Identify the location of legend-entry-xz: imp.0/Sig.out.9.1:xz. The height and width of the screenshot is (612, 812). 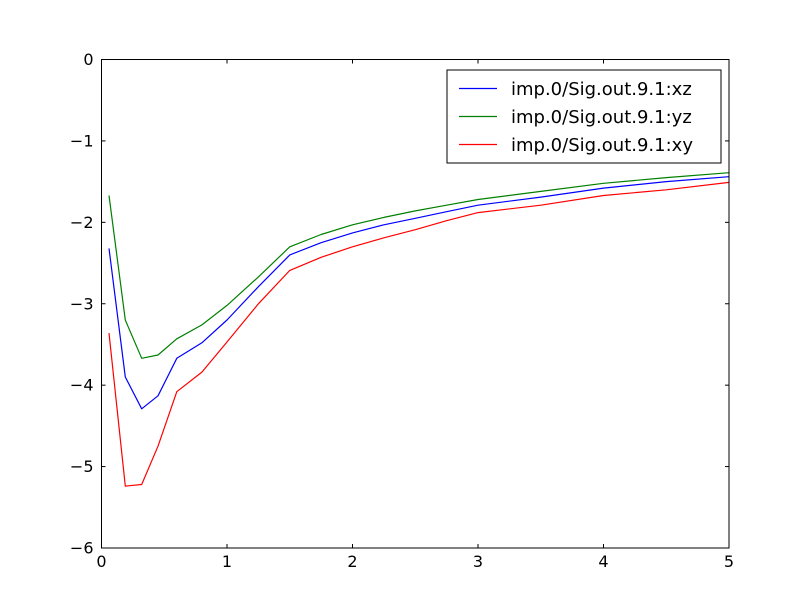
(575, 89).